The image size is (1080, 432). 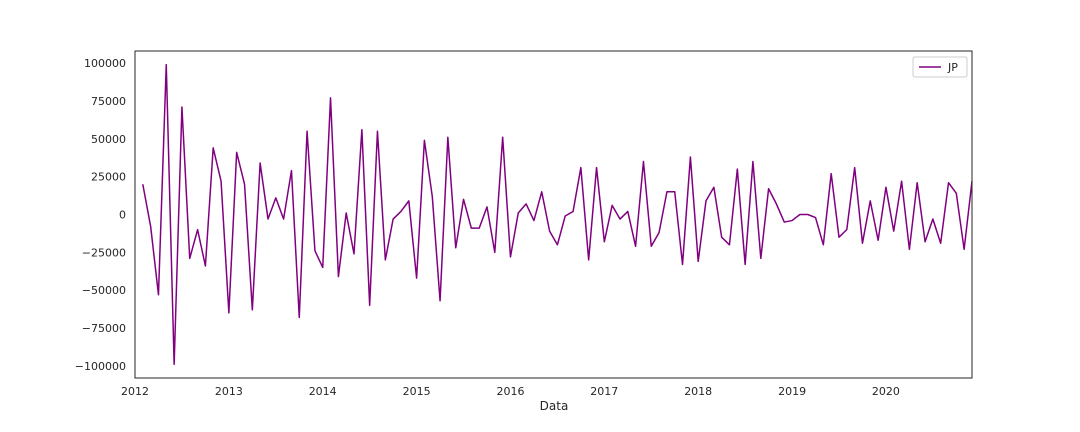 I want to click on x-tick-label: 2016, so click(x=511, y=391).